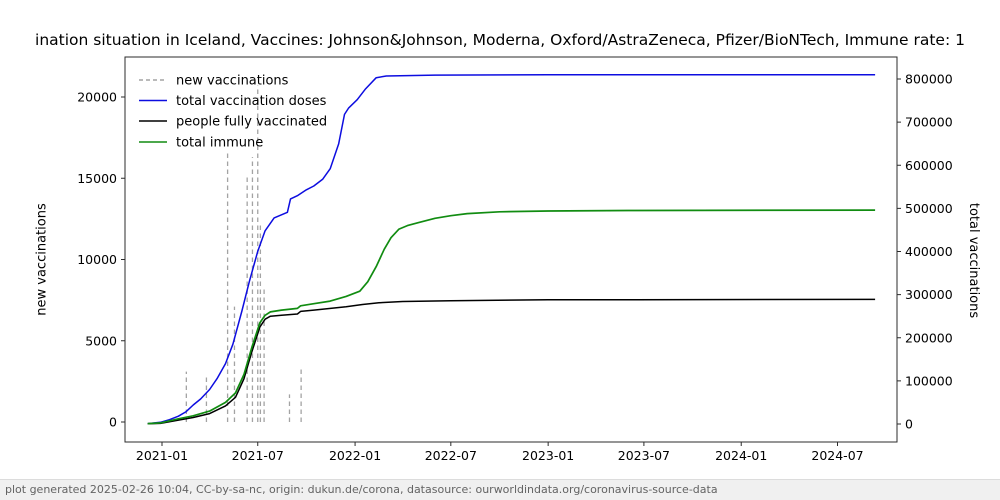 The height and width of the screenshot is (500, 1000). Describe the element at coordinates (97, 97) in the screenshot. I see `y-left-tick-label: 20000` at that location.